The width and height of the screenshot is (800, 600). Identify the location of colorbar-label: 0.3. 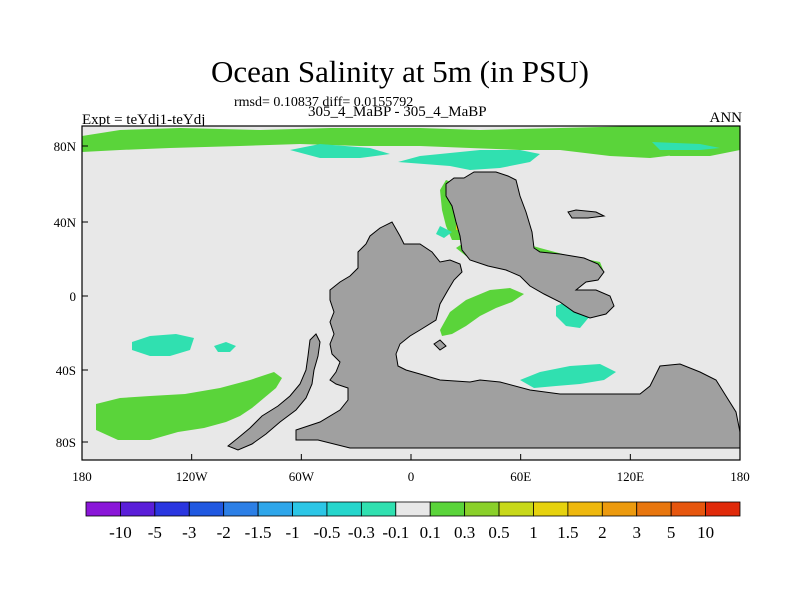
(464, 532).